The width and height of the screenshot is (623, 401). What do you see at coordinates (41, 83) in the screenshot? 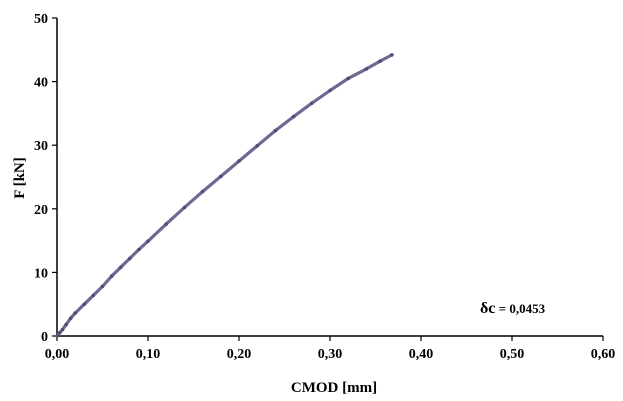
I see `y-tick-label: 40` at bounding box center [41, 83].